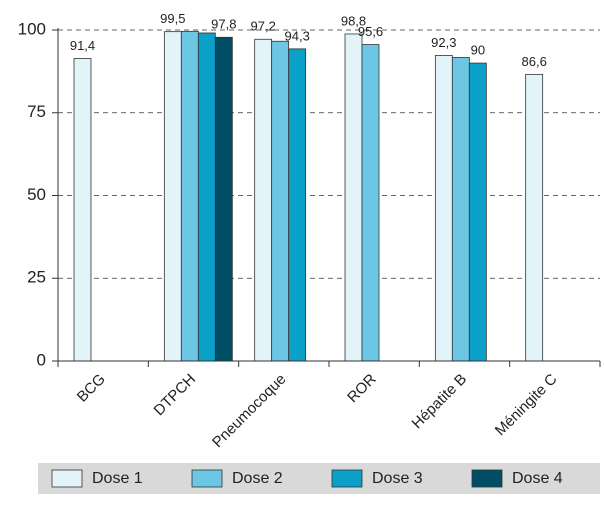 Image resolution: width=605 pixels, height=522 pixels. I want to click on legend-label: Dose 3, so click(397, 478).